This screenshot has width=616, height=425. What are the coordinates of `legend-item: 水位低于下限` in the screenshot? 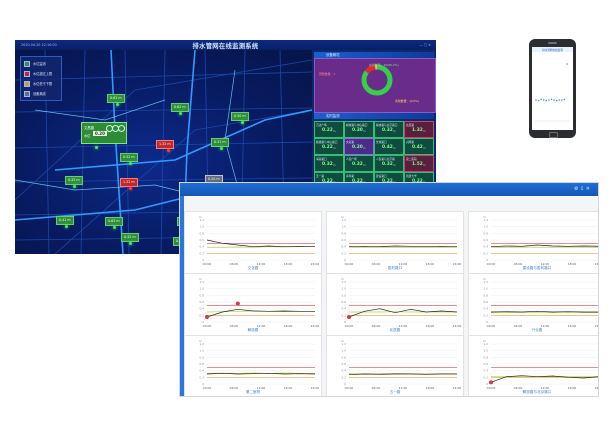 It's located at (38, 83).